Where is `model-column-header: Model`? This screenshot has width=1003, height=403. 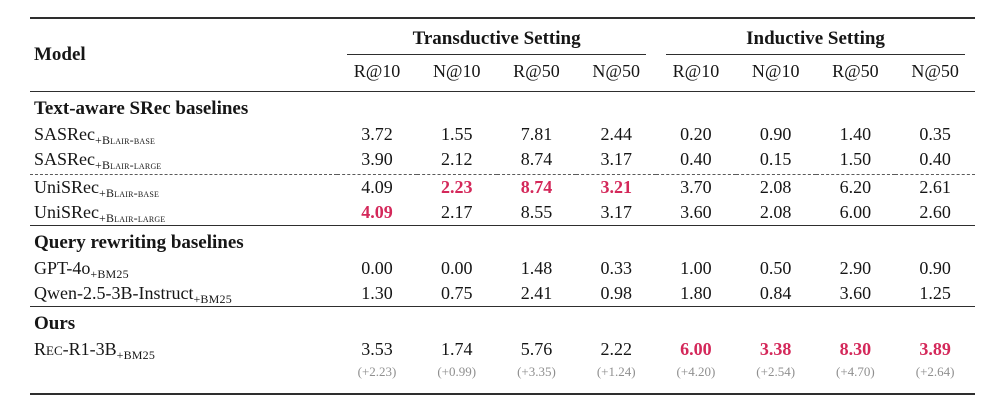
model-column-header: Model is located at coordinates (60, 54).